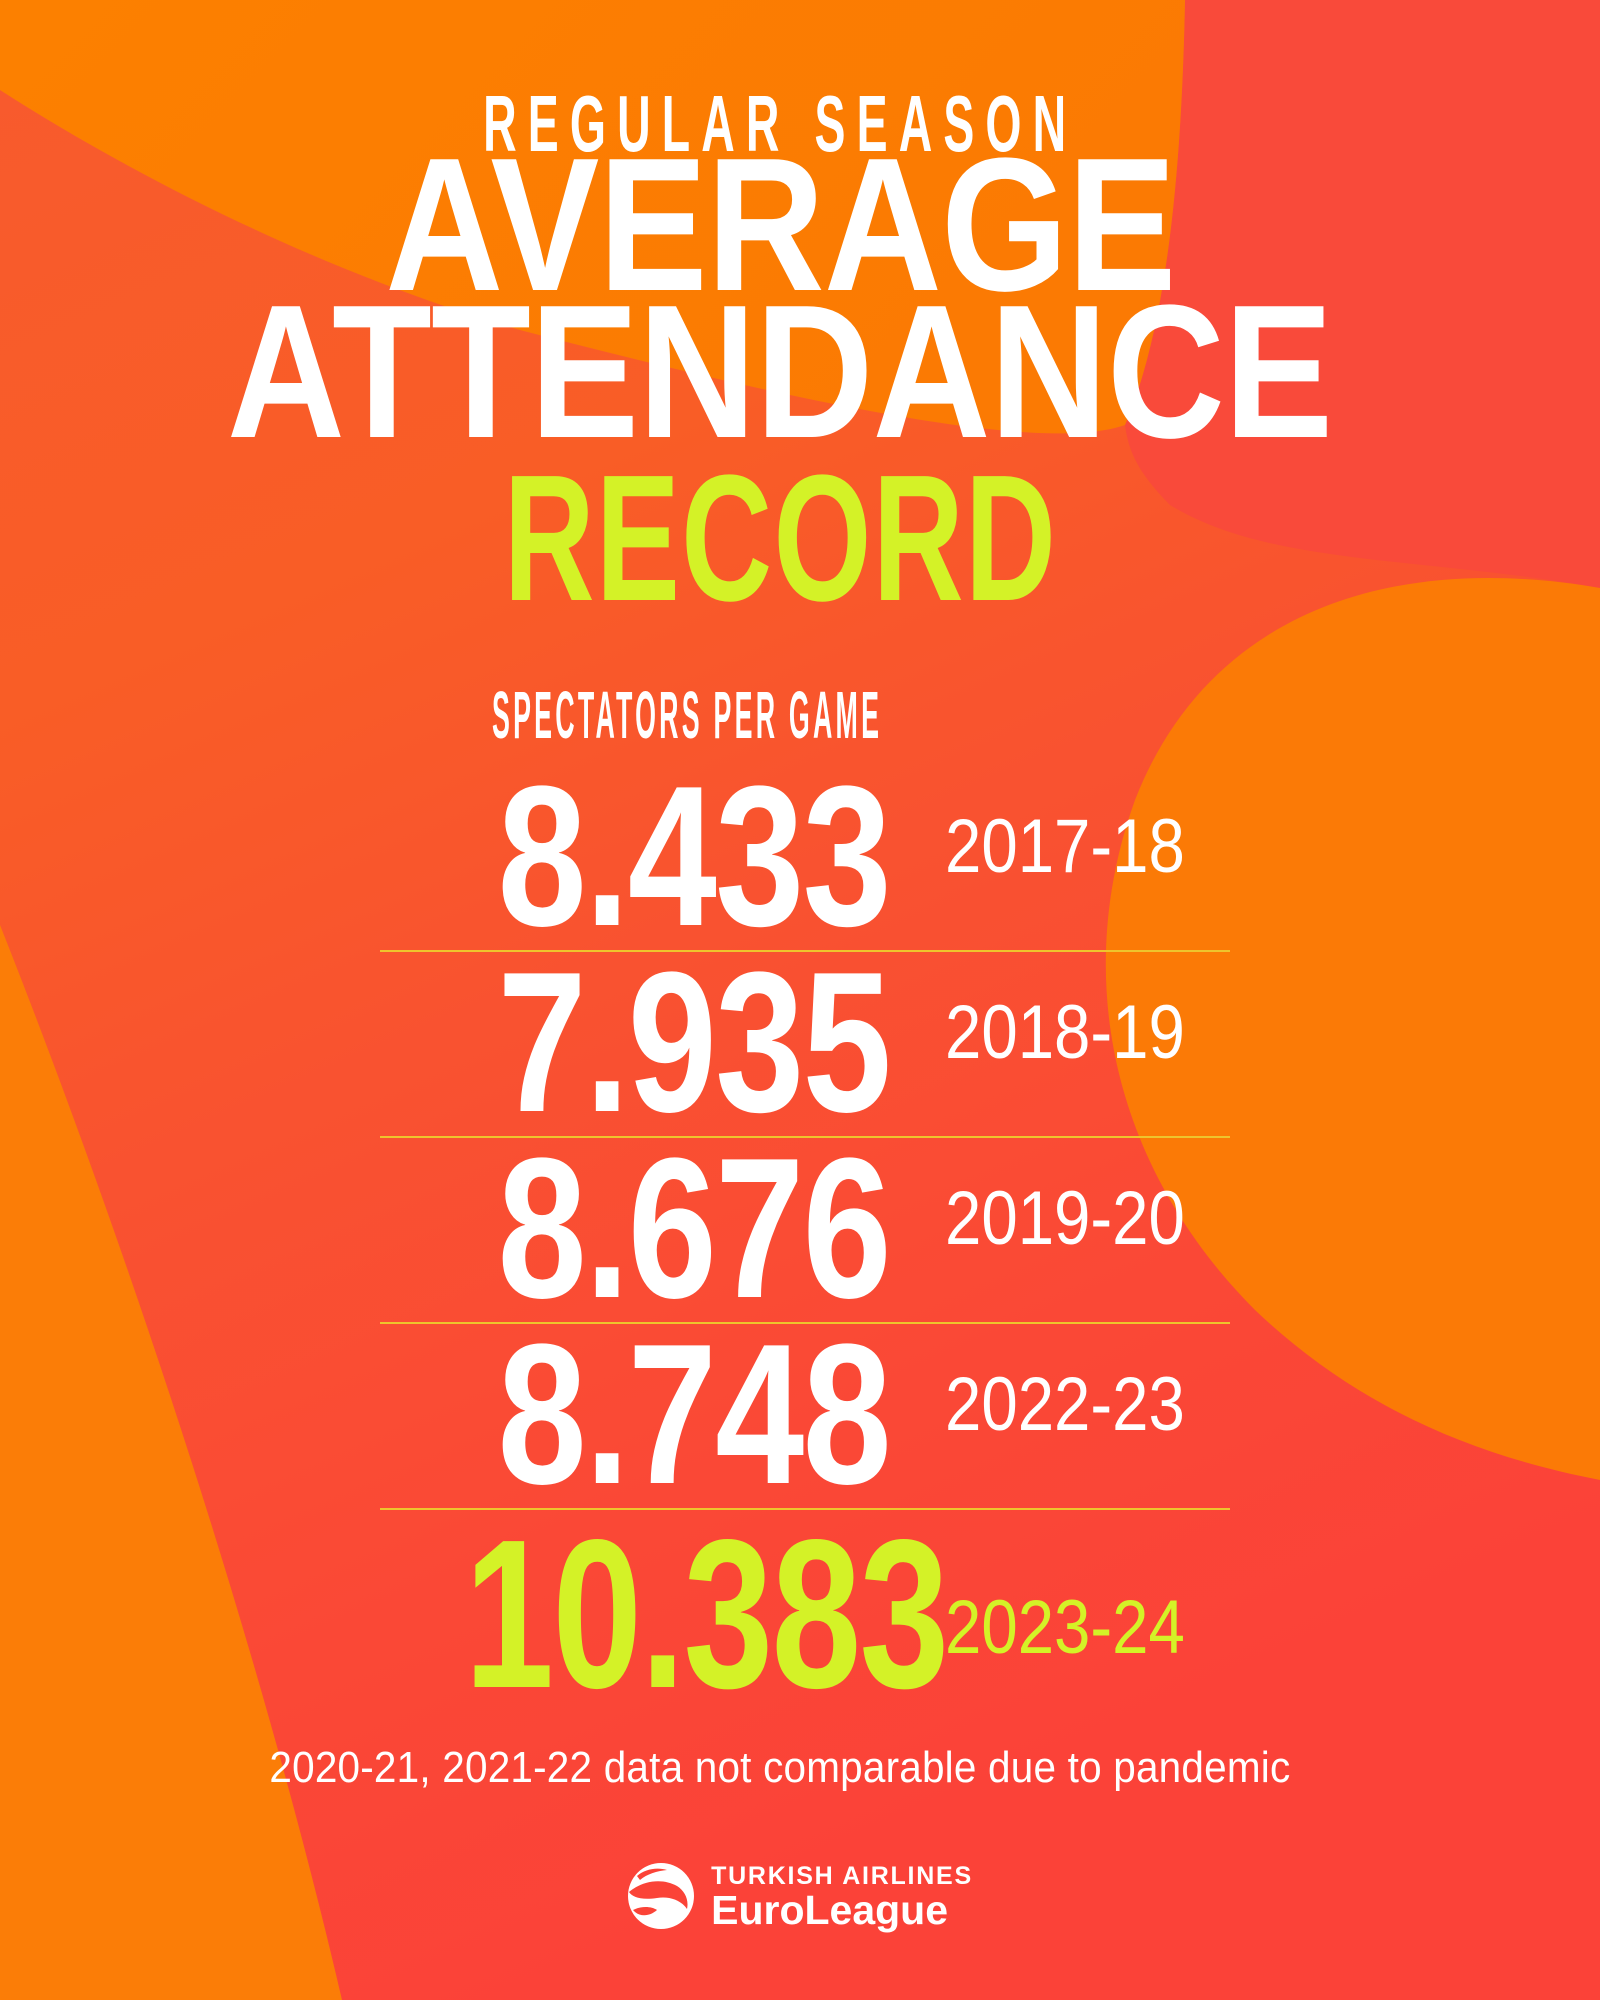 The height and width of the screenshot is (2000, 1600). What do you see at coordinates (694, 1228) in the screenshot?
I see `attendance-value: 8.676` at bounding box center [694, 1228].